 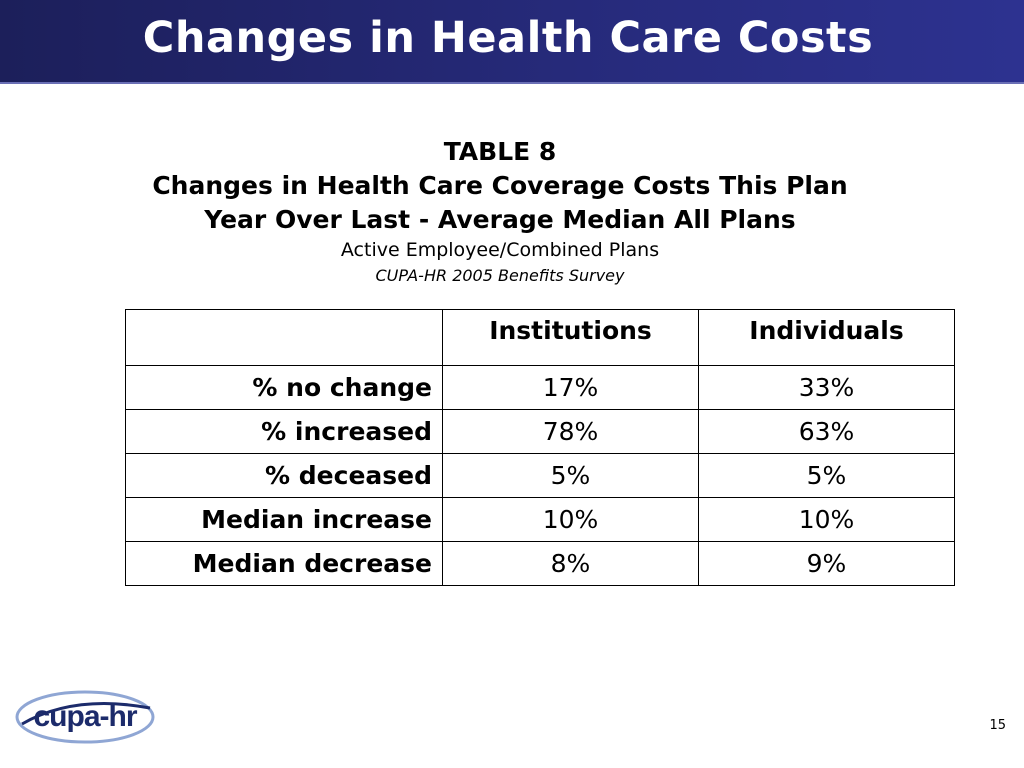 I want to click on cell-individuals: 10%, so click(x=826, y=519).